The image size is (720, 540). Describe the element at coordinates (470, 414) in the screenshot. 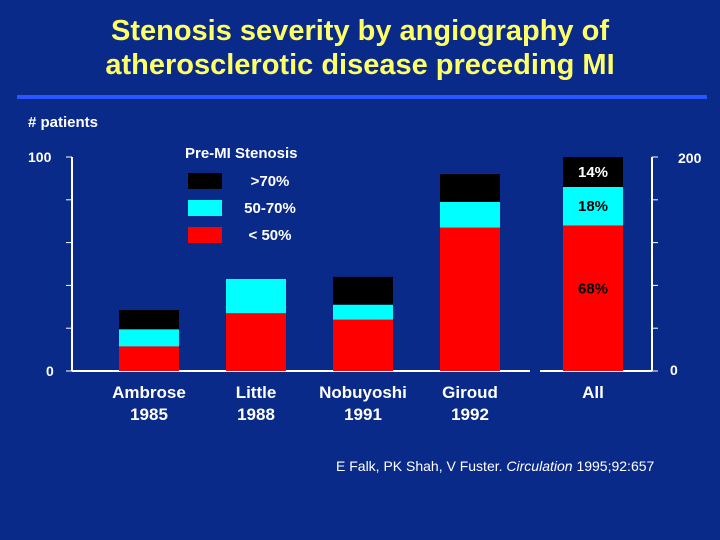

I see `x-category-label: 1992` at that location.